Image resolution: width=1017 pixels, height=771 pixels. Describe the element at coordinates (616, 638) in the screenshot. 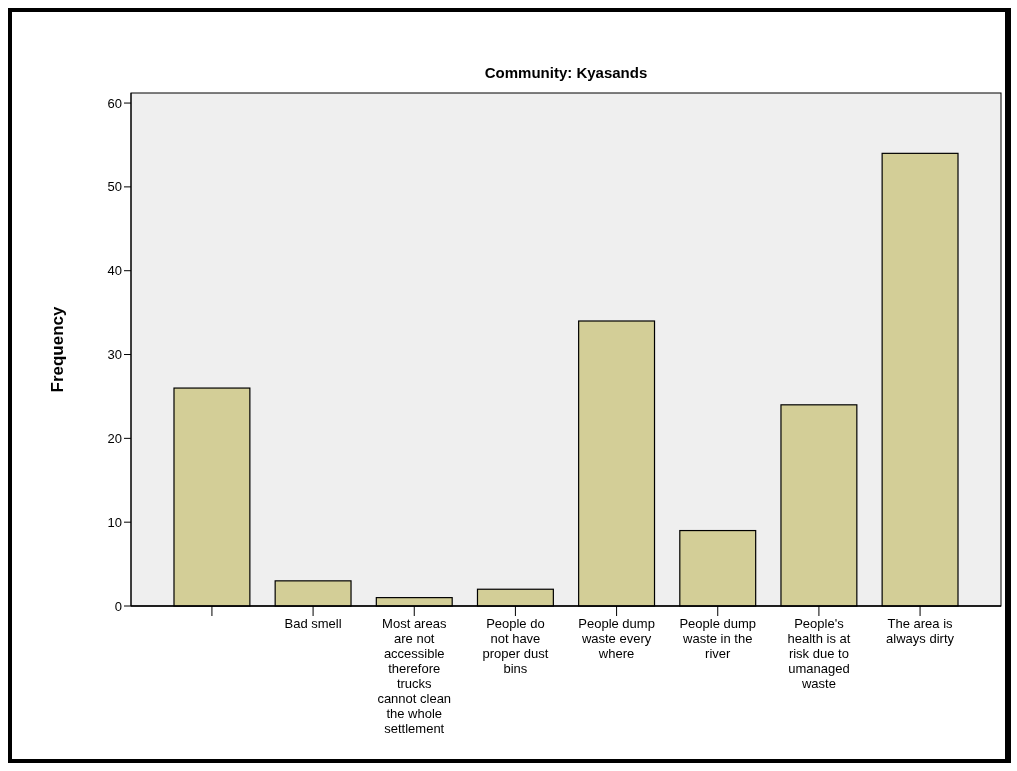

I see `x-tick-label: People dump waste every where` at that location.